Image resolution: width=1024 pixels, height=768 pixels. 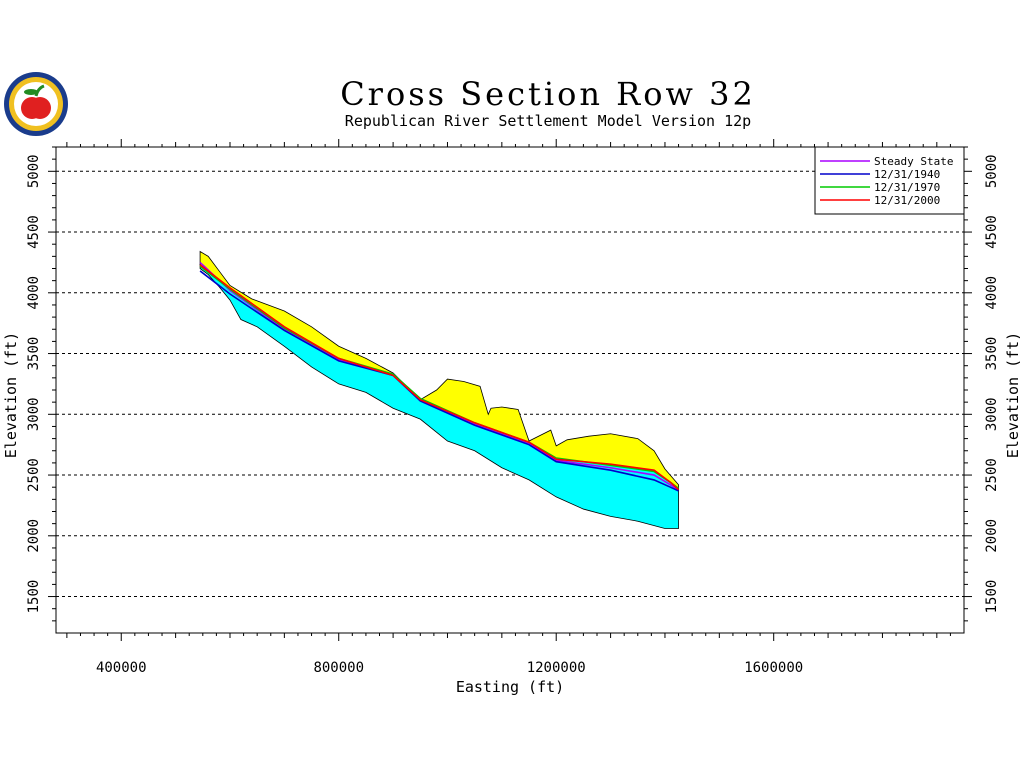 I want to click on y-tick-label-left: 4500, so click(x=34, y=232).